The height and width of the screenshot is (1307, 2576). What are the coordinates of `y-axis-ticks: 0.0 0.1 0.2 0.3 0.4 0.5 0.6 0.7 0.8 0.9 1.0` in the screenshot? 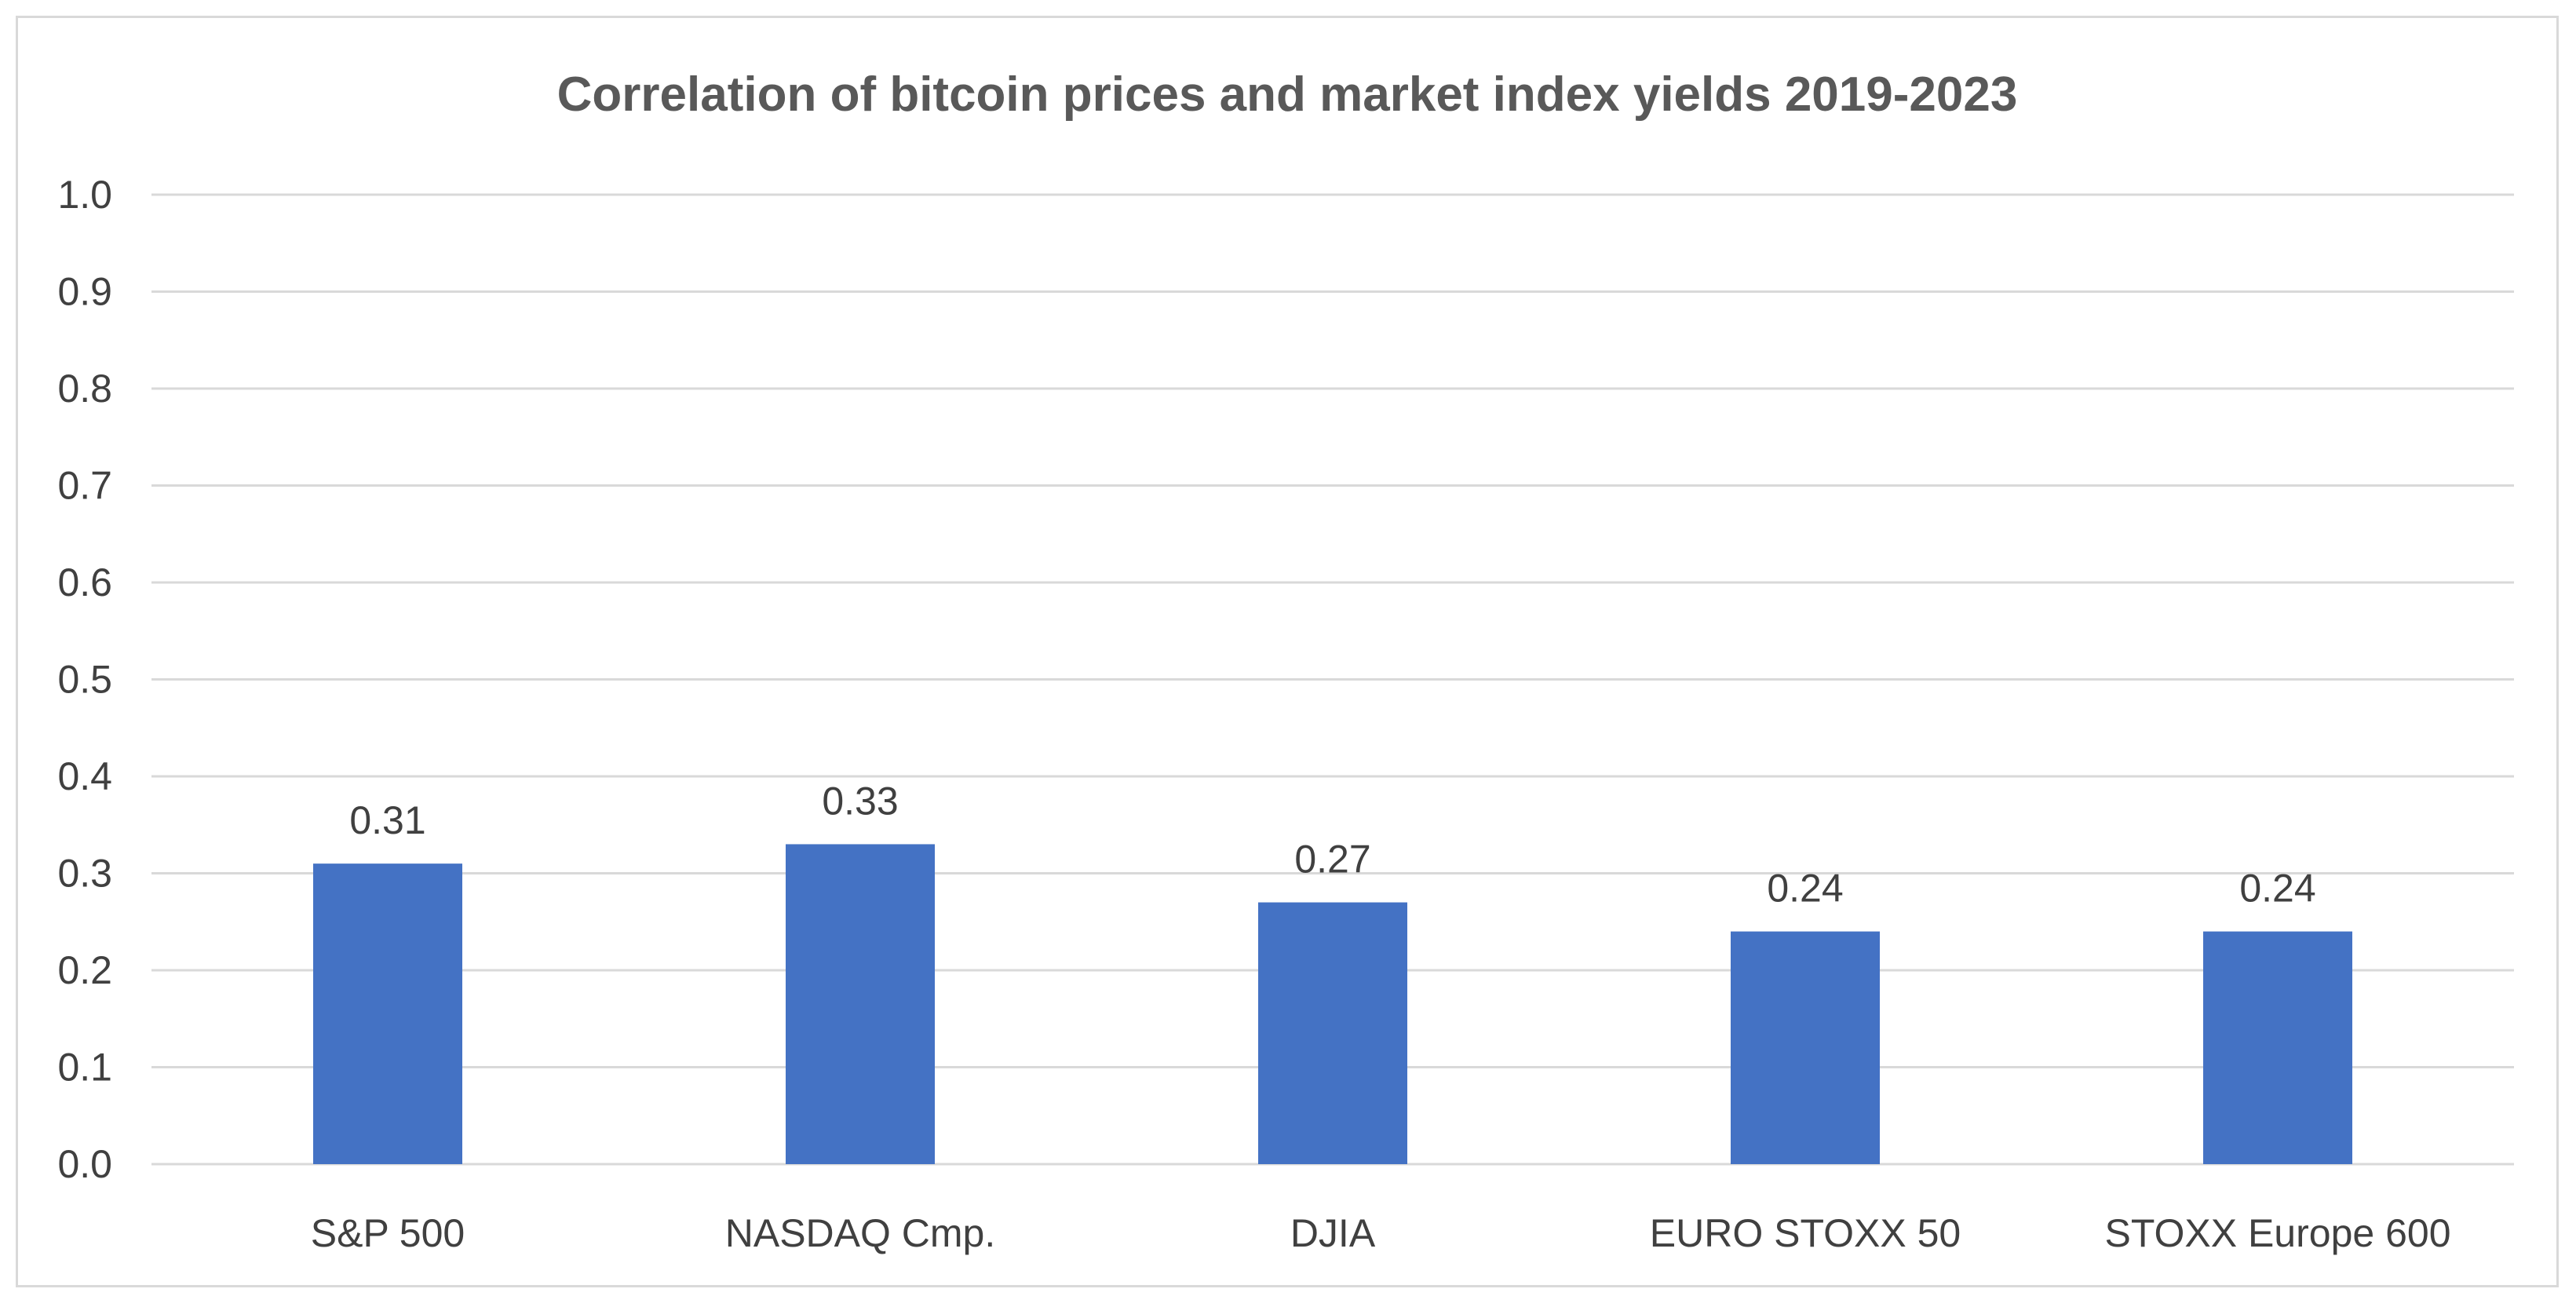 It's located at (84, 679).